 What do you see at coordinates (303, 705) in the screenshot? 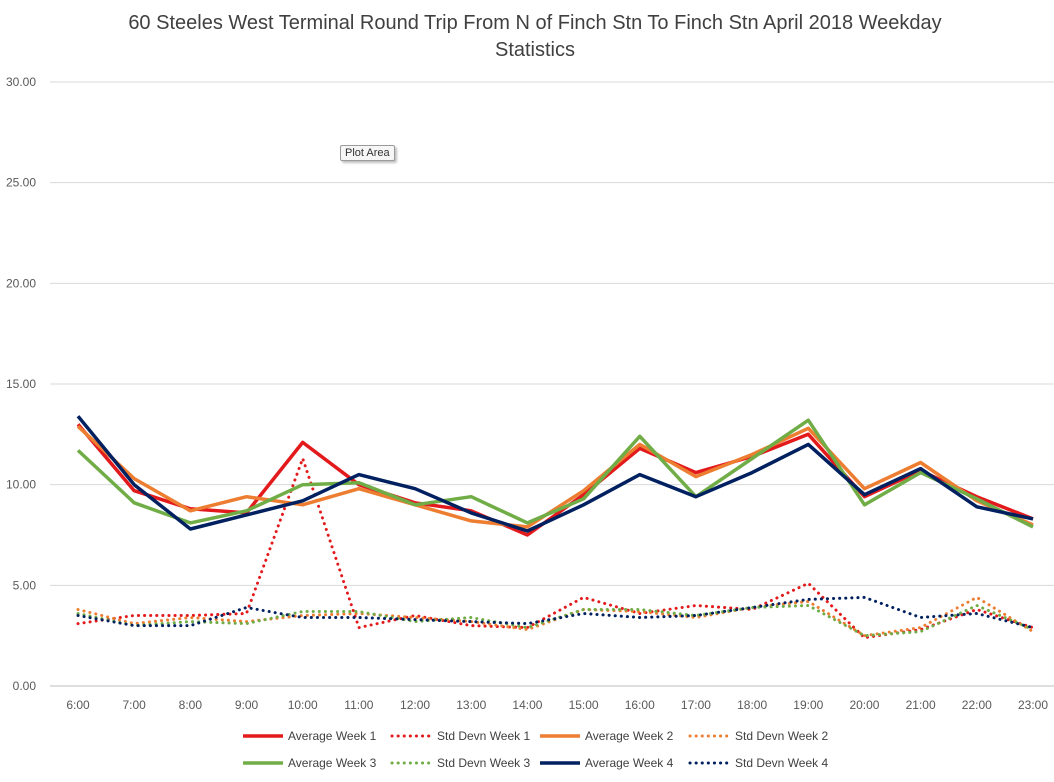
I see `x-tick-label: 10:00` at bounding box center [303, 705].